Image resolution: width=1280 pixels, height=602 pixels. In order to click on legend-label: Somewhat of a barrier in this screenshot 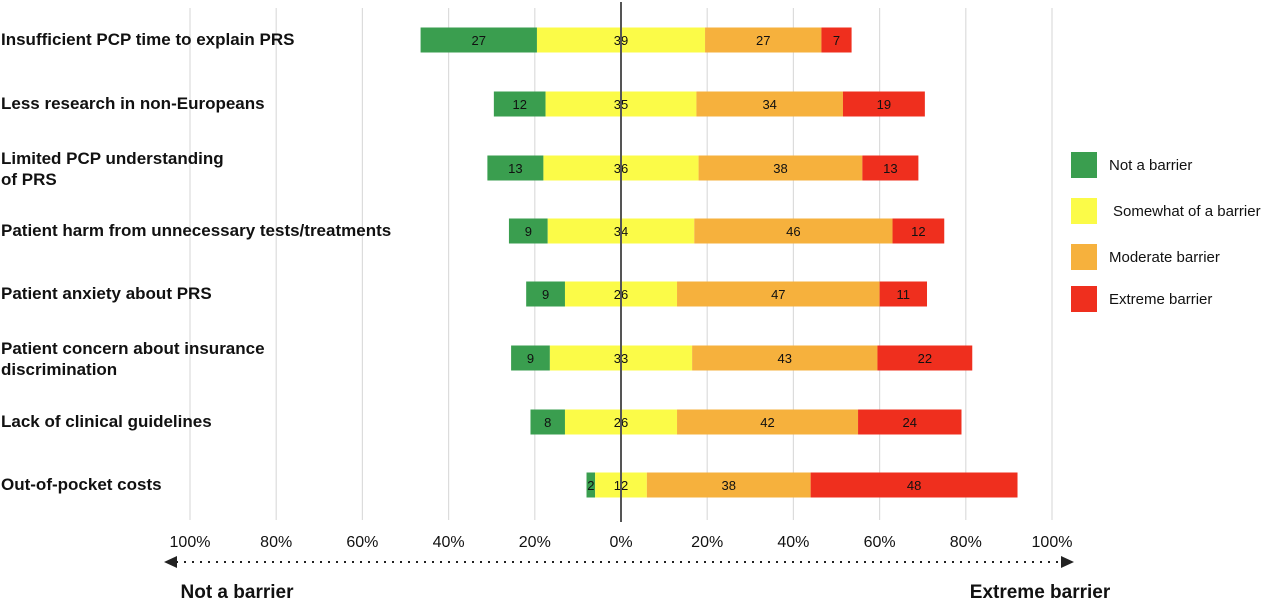, I will do `click(1187, 211)`.